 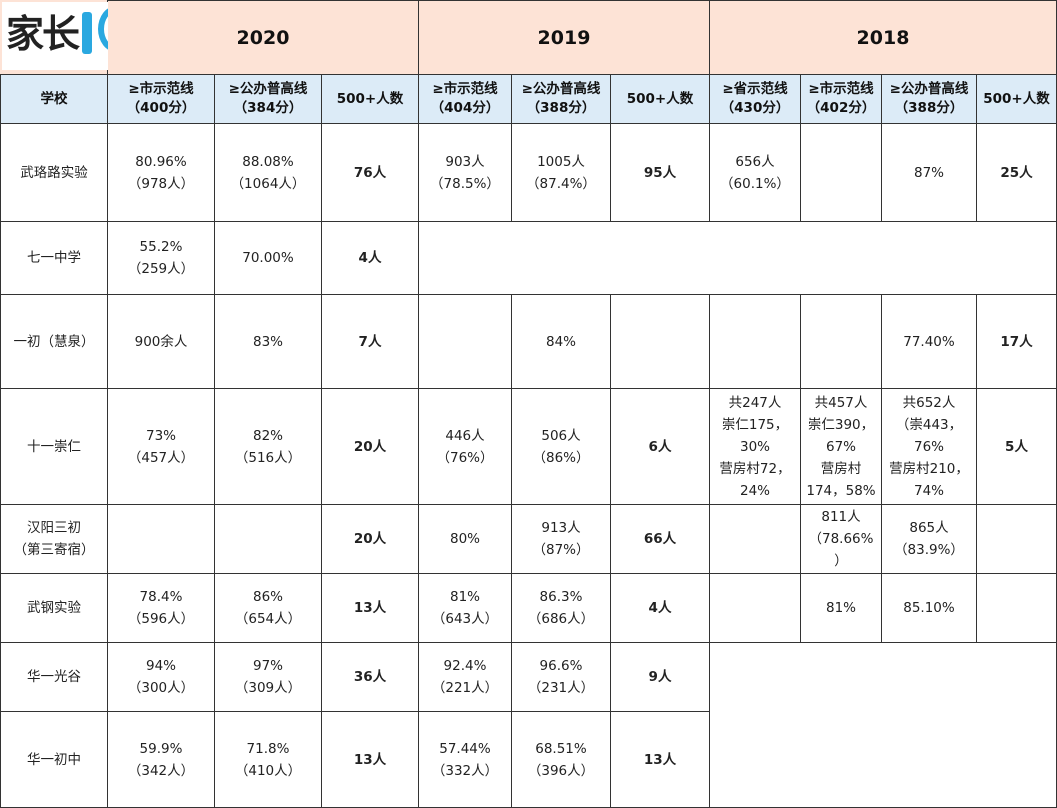 I want to click on data-cell: 共247人 崇仁175， 30% 营房村72， 24%, so click(x=755, y=447).